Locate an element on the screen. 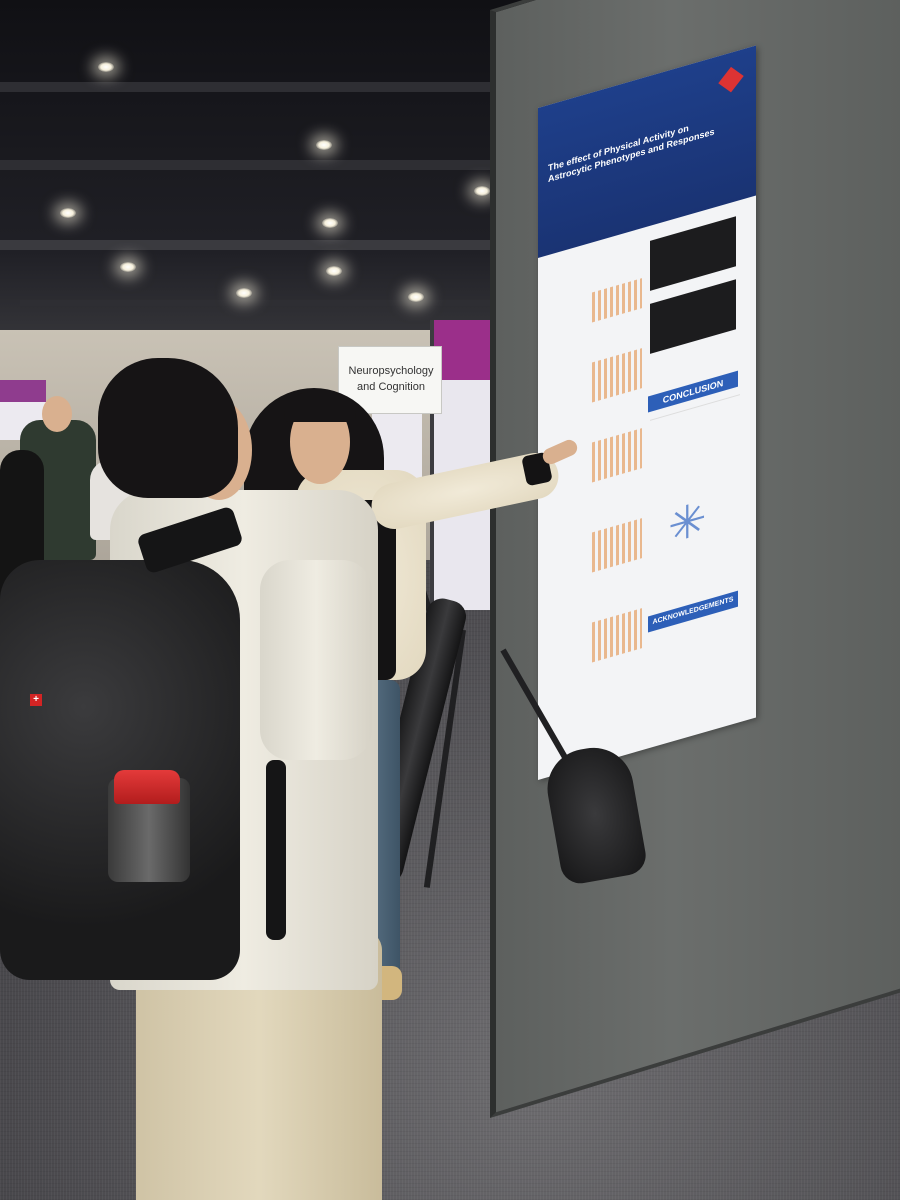  backpack-strap is located at coordinates (276, 850).